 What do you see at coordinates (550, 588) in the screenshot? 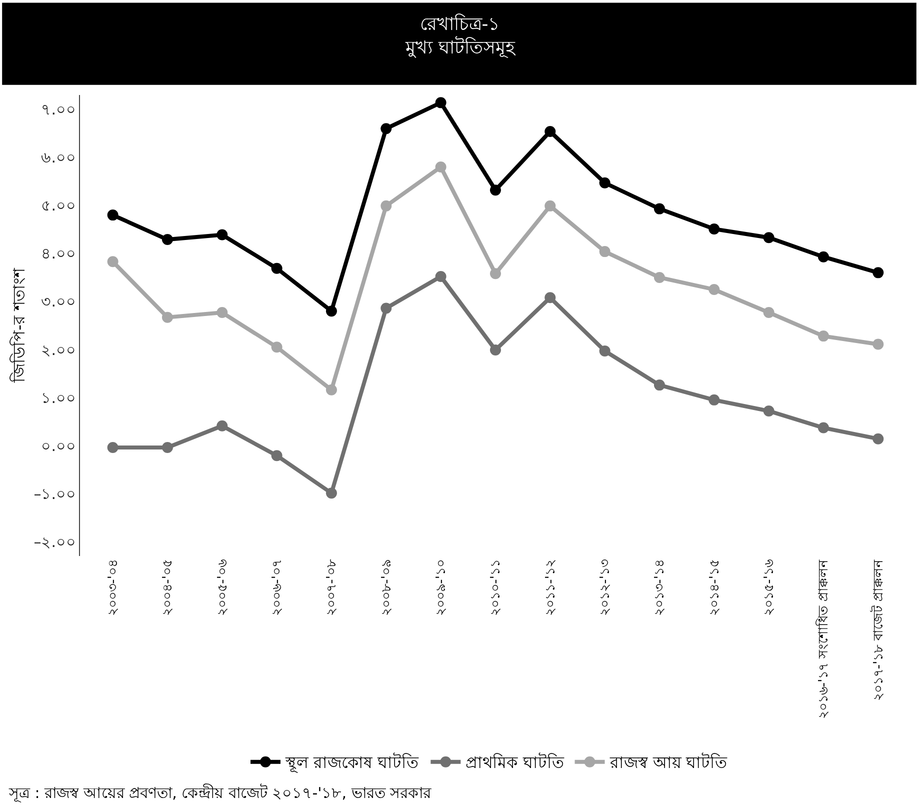
I see `x-tick-label: ২০১১-'১২` at bounding box center [550, 588].